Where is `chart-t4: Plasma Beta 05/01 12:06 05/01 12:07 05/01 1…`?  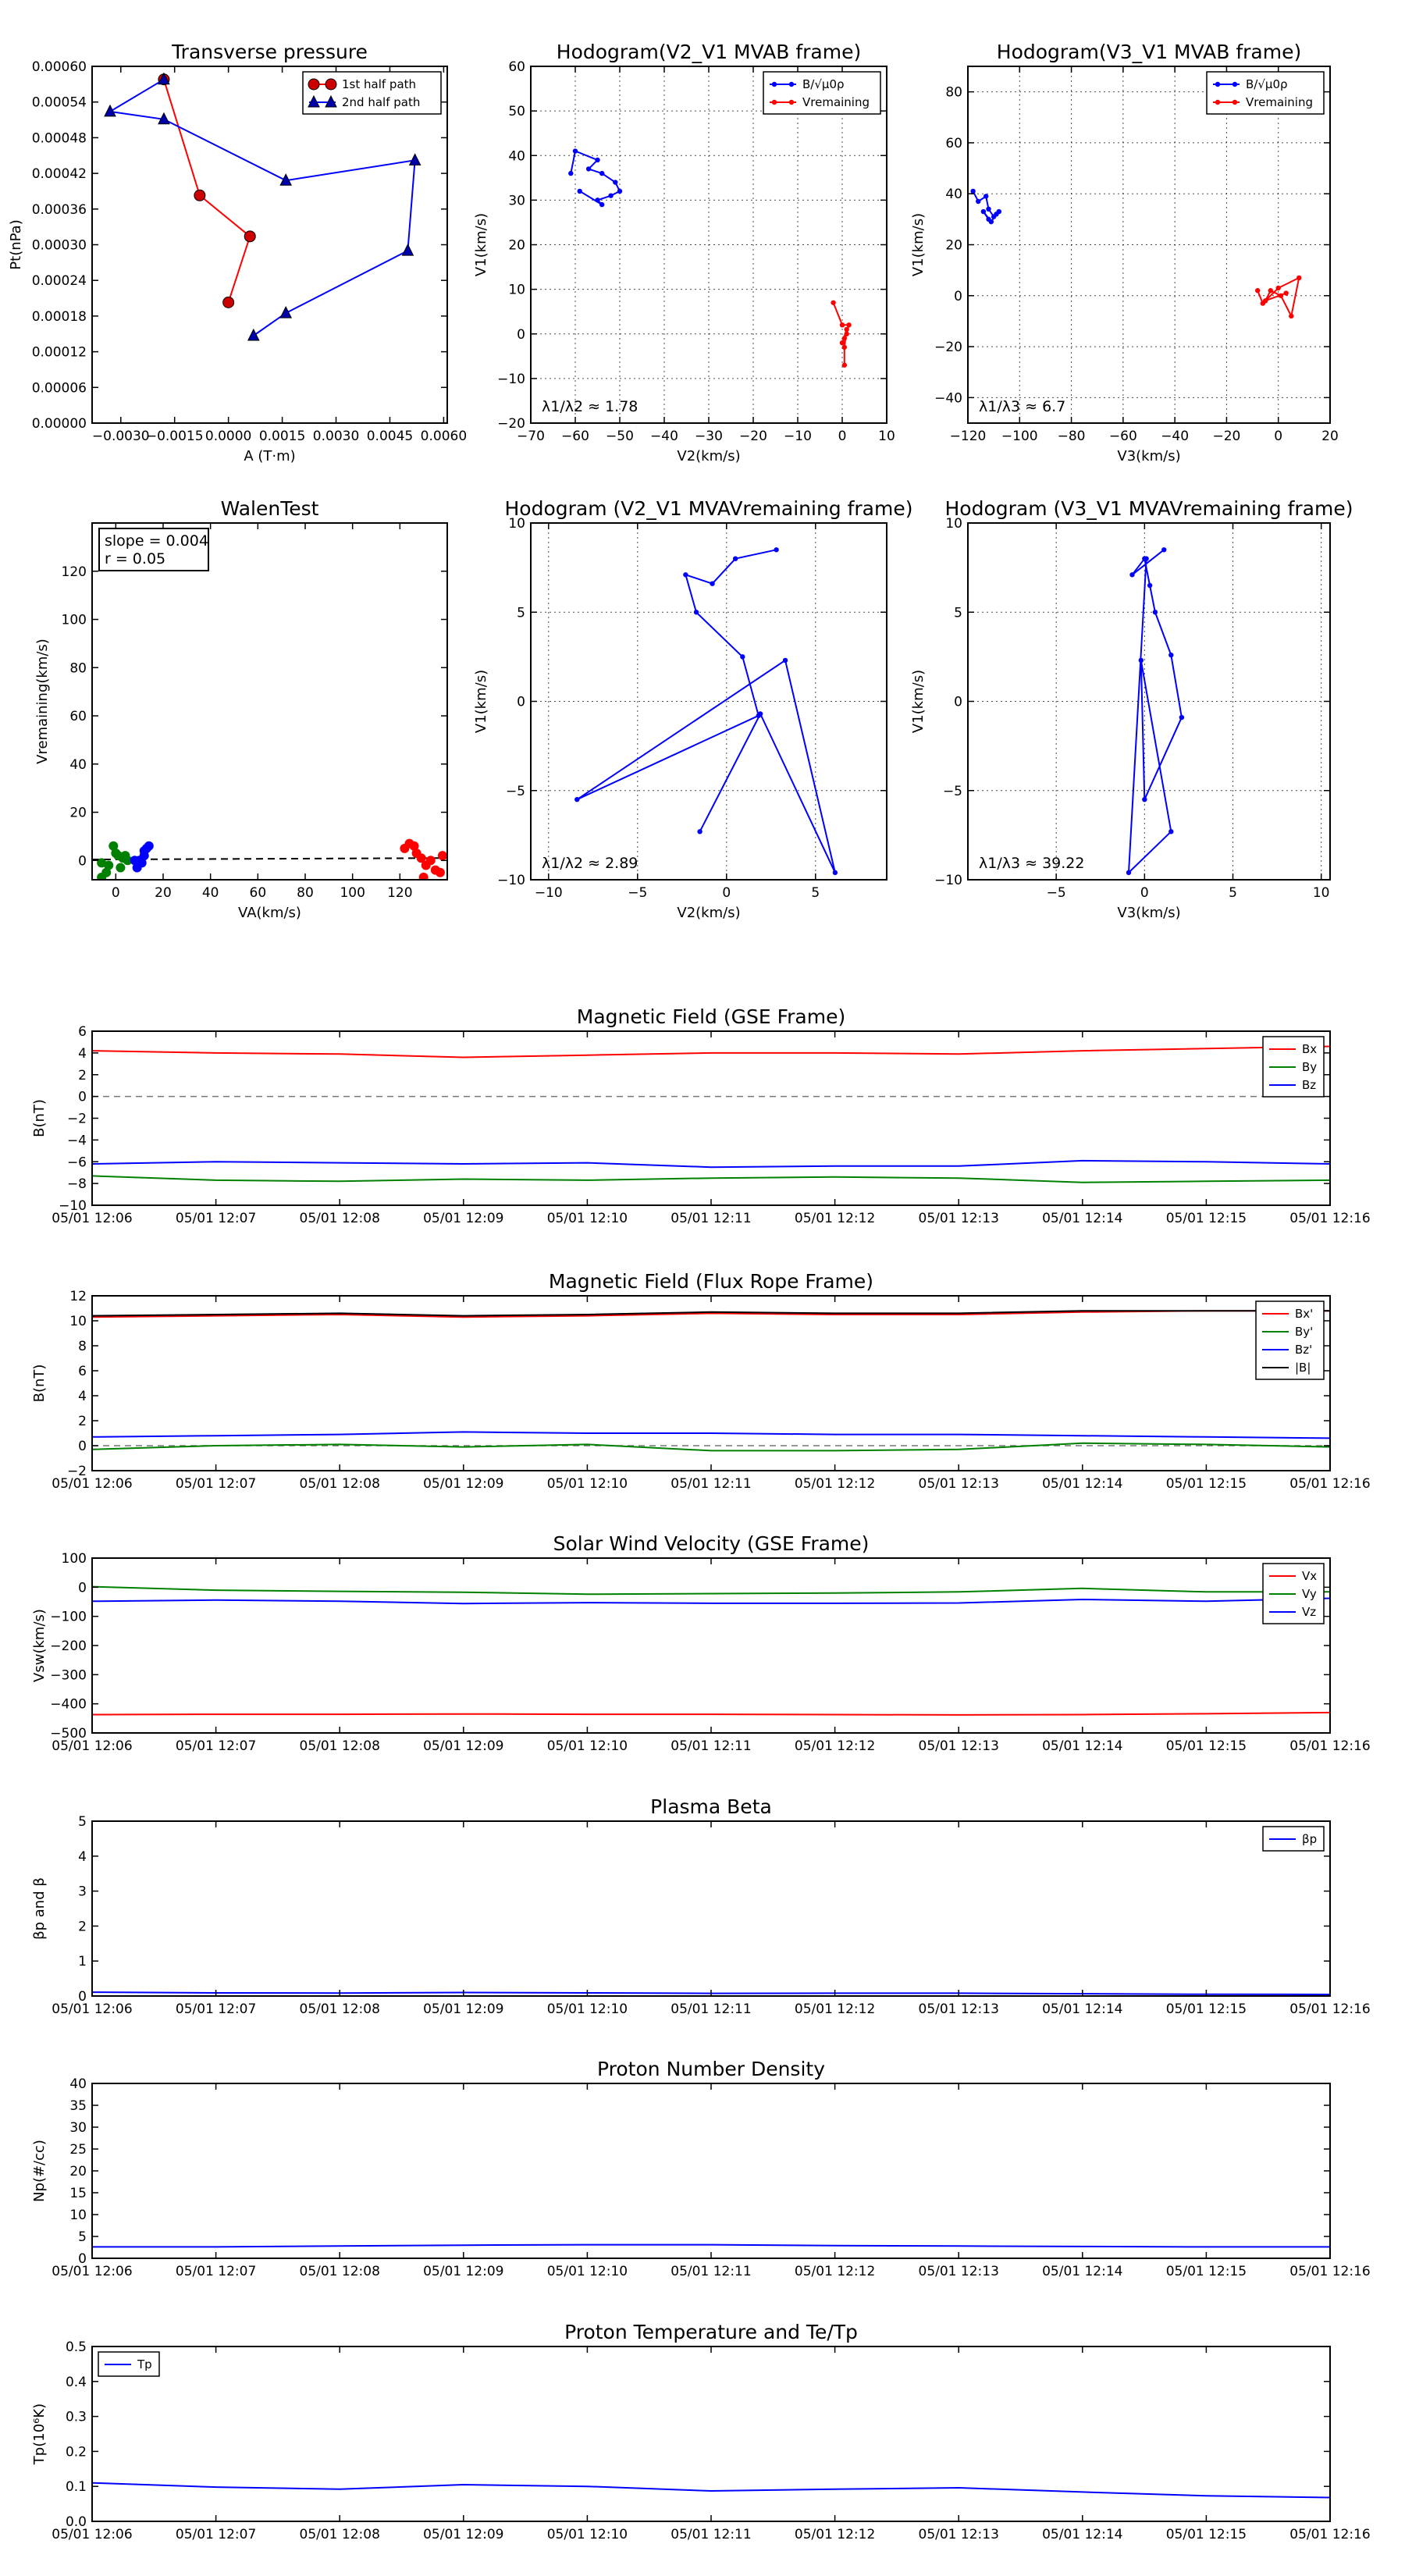
chart-t4: Plasma Beta 05/01 12:06 05/01 12:07 05/01 1… is located at coordinates (701, 1906).